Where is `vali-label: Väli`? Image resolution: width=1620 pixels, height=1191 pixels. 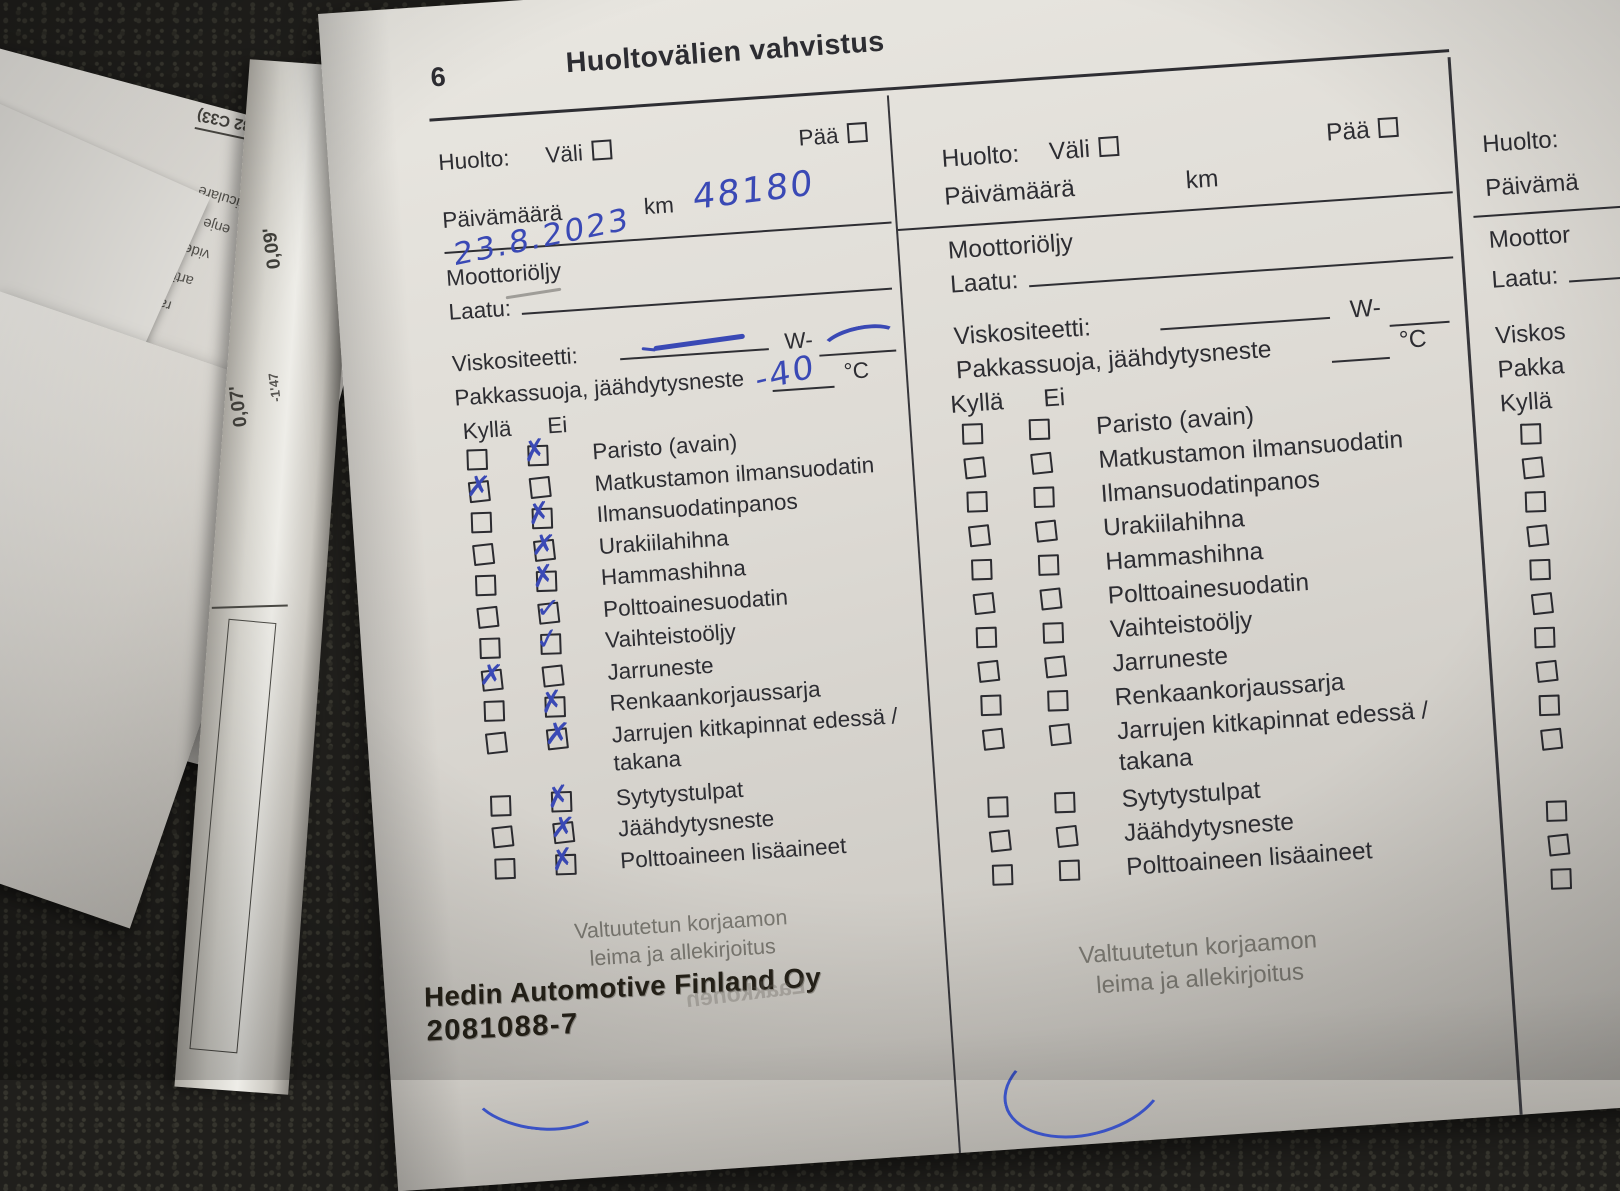
vali-label: Väli is located at coordinates (564, 154).